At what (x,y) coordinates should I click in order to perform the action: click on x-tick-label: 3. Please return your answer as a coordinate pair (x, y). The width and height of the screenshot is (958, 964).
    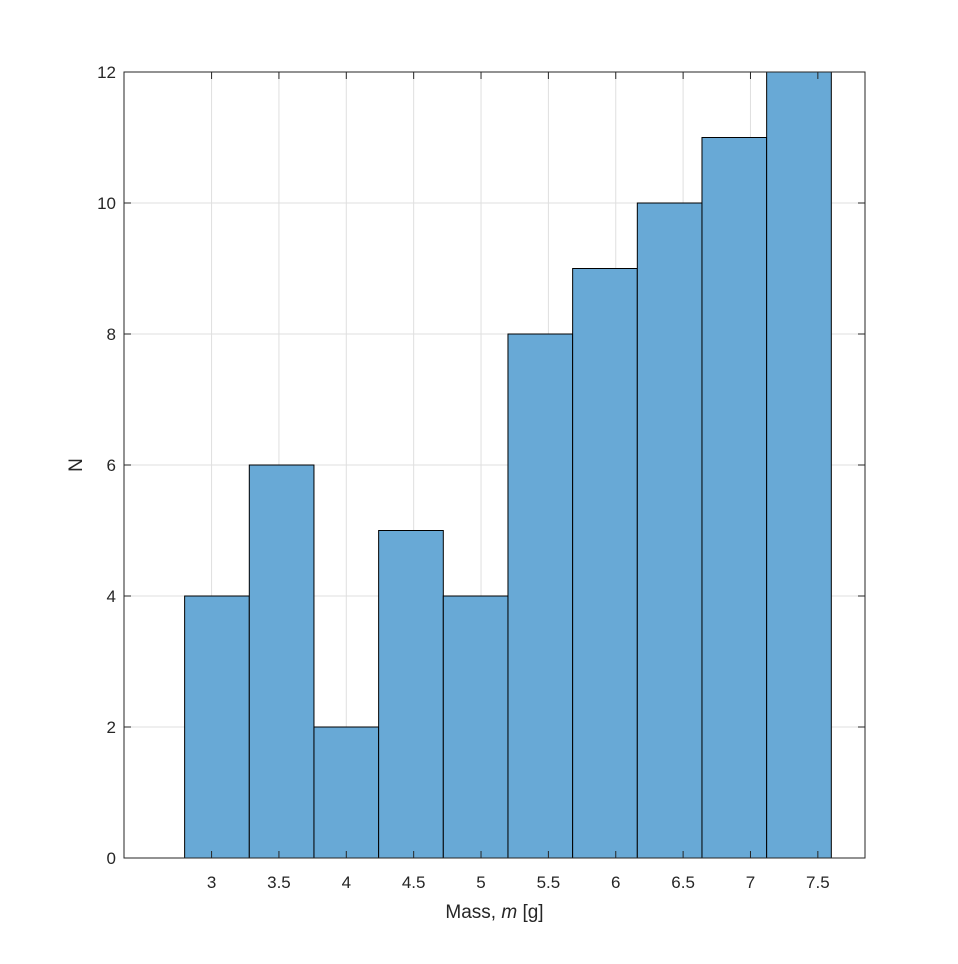
    Looking at the image, I should click on (211, 882).